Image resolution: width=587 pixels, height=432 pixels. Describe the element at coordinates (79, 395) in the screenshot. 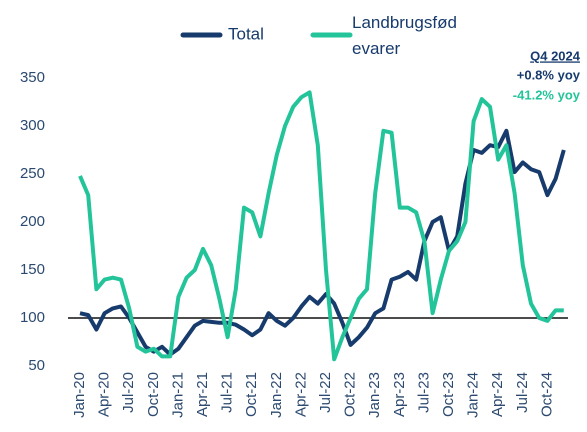

I see `x-tick-label: Jan-20` at that location.